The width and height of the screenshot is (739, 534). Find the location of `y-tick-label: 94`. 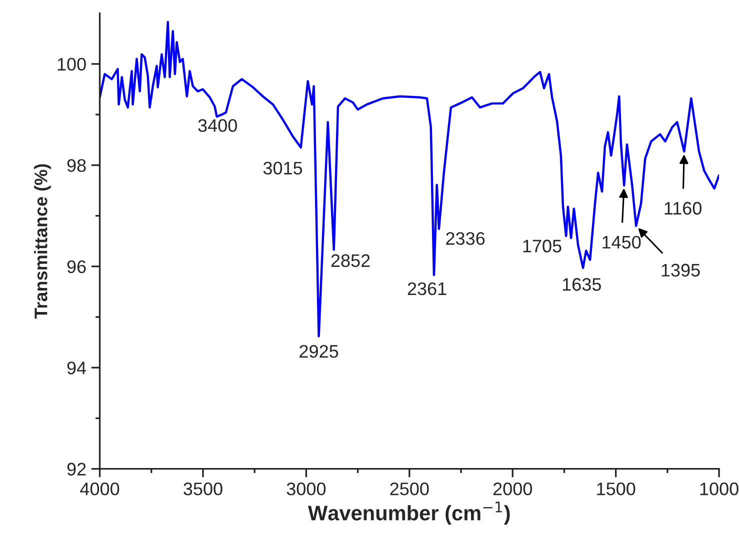

y-tick-label: 94 is located at coordinates (76, 368).